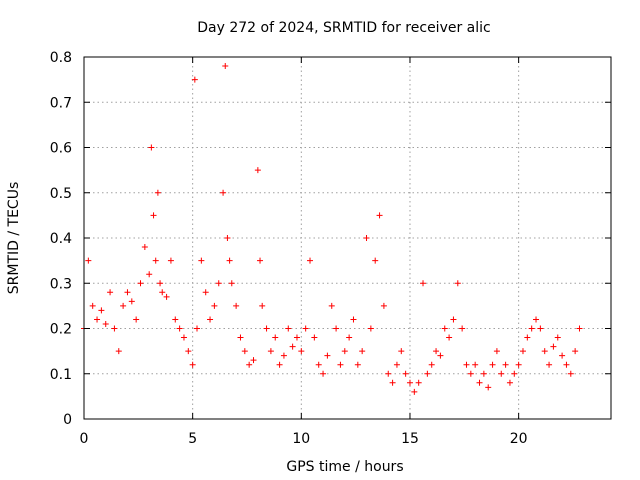 The width and height of the screenshot is (640, 480). I want to click on x-tick-label: 5, so click(192, 439).